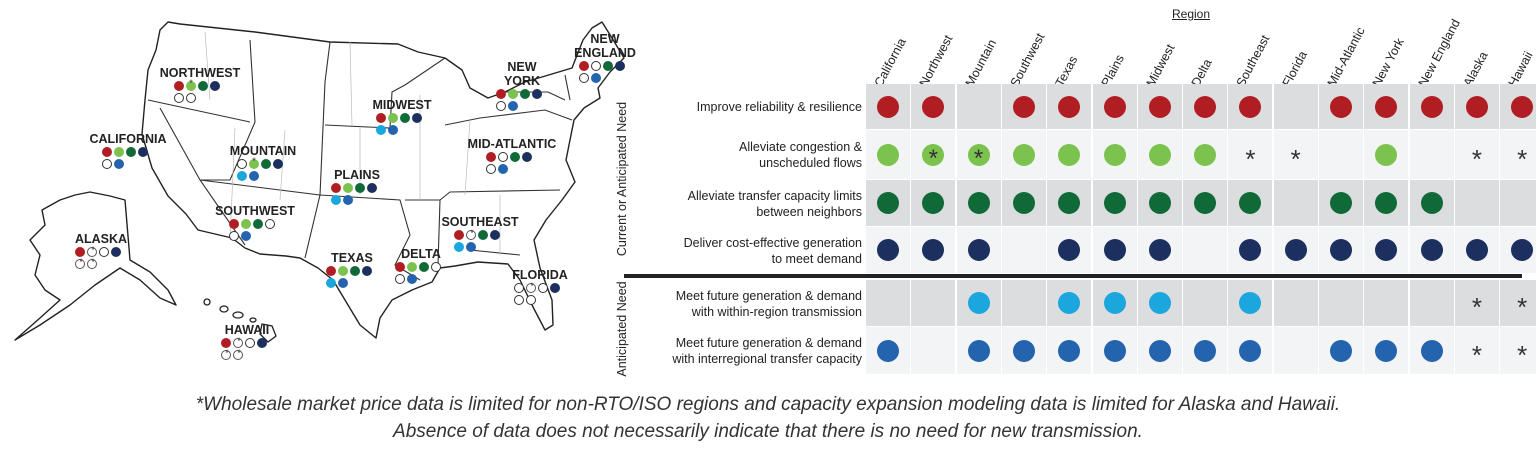  What do you see at coordinates (1388, 62) in the screenshot?
I see `column-header-new-york: New York` at bounding box center [1388, 62].